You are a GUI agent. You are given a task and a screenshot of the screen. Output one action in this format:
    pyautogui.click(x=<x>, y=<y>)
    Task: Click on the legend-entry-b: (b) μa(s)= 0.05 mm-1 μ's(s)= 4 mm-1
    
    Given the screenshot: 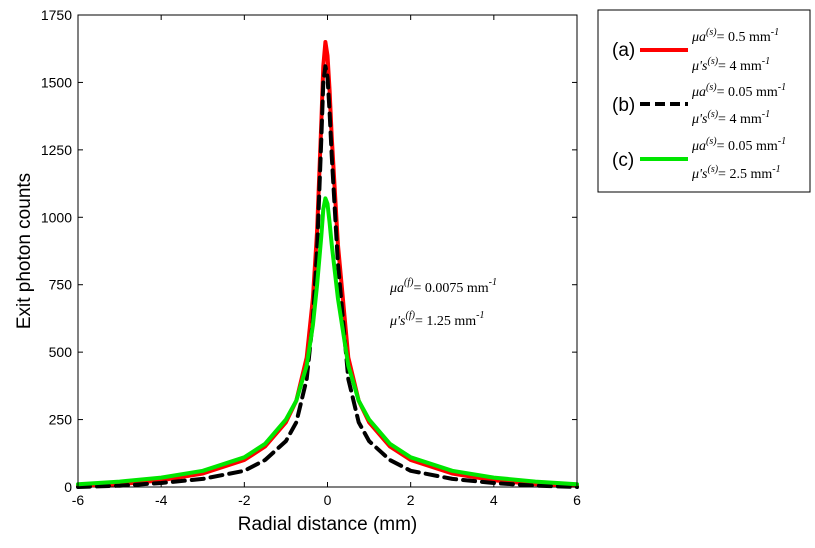 What is the action you would take?
    pyautogui.click(x=699, y=104)
    